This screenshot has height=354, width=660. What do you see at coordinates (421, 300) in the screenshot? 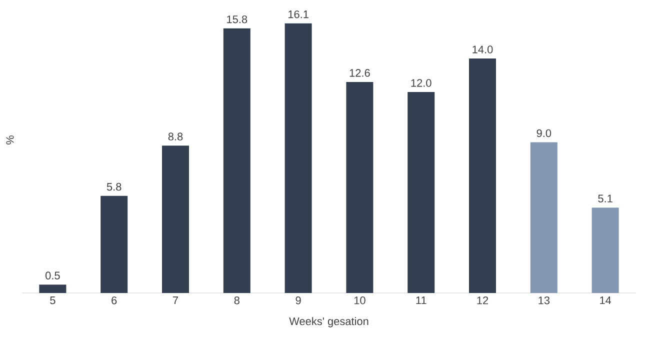
I see `x-tick-label: 11` at bounding box center [421, 300].